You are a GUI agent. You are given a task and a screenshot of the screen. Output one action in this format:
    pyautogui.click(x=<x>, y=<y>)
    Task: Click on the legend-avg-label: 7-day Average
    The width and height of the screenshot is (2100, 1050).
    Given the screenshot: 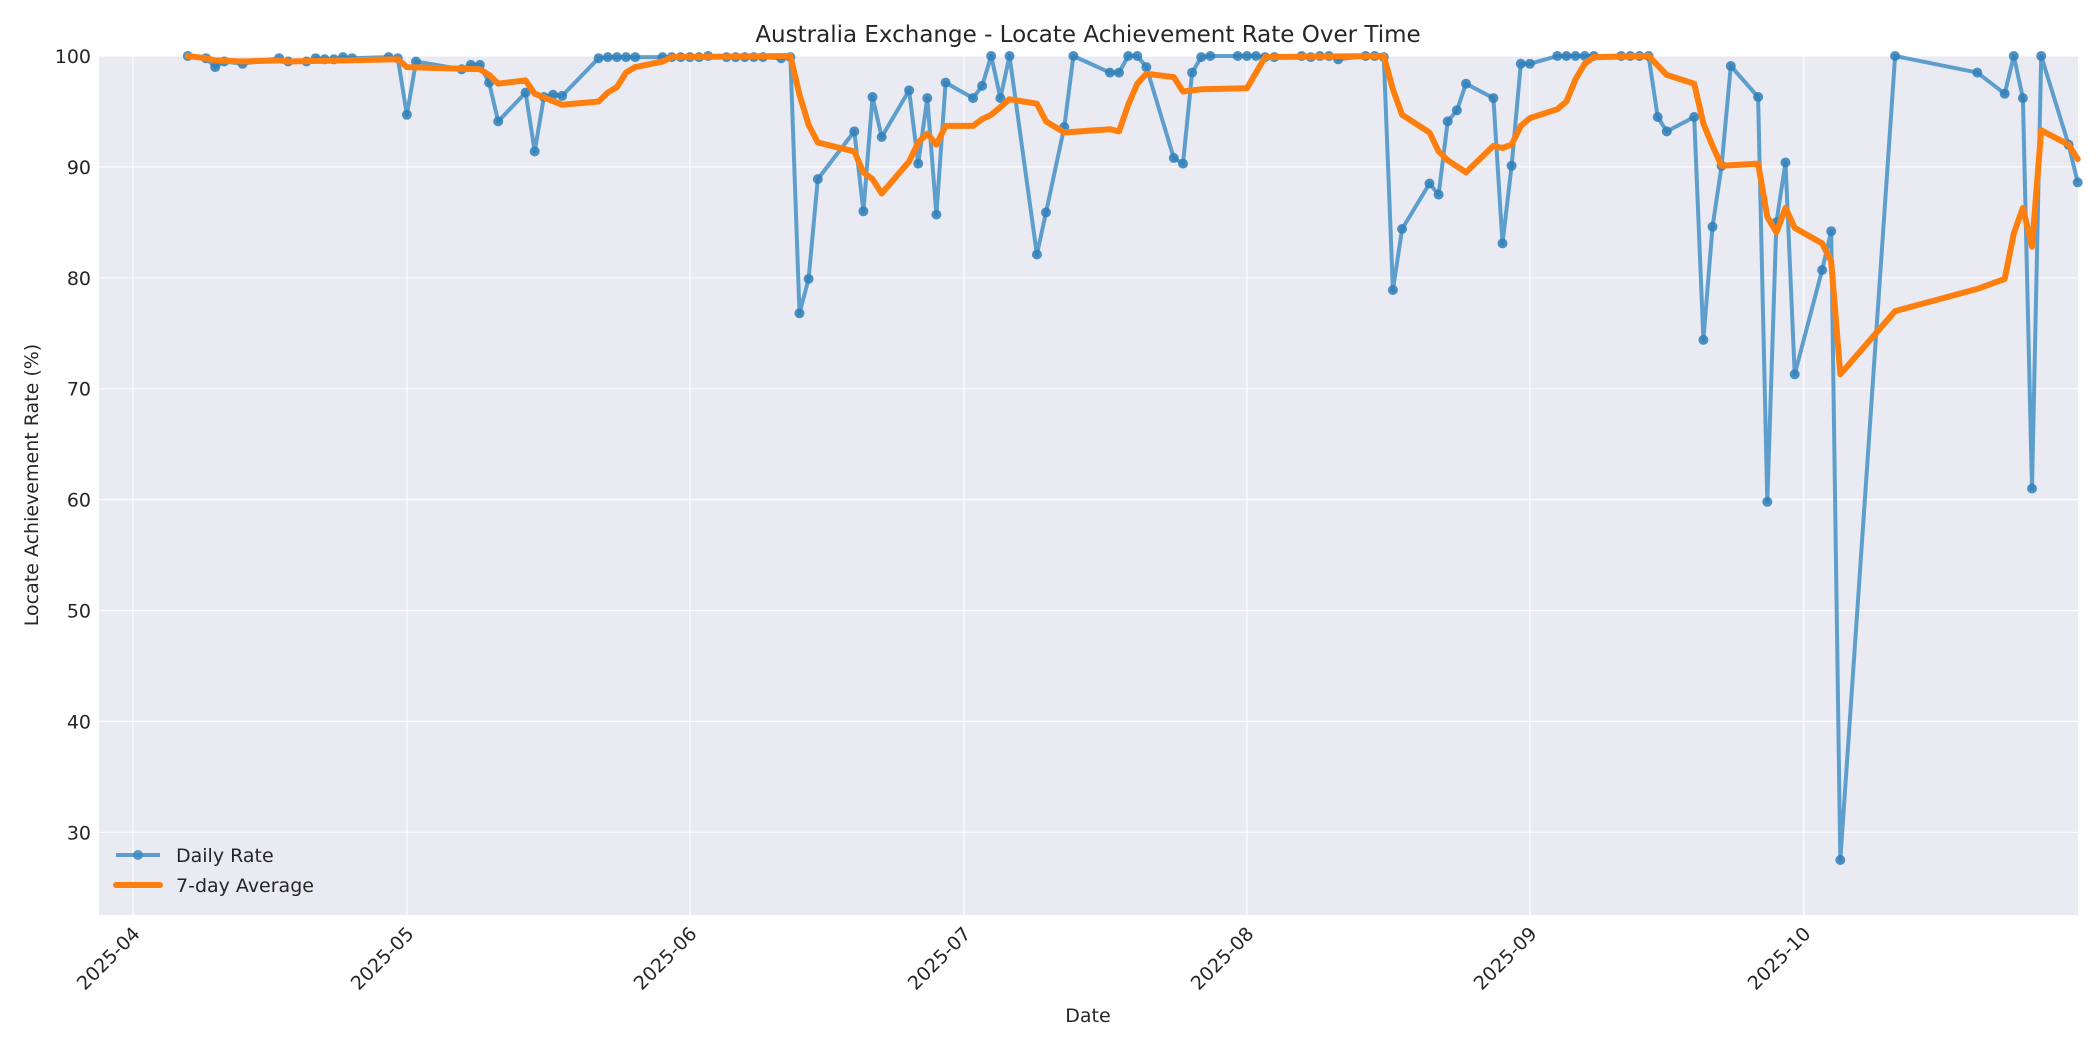 What is the action you would take?
    pyautogui.click(x=245, y=886)
    